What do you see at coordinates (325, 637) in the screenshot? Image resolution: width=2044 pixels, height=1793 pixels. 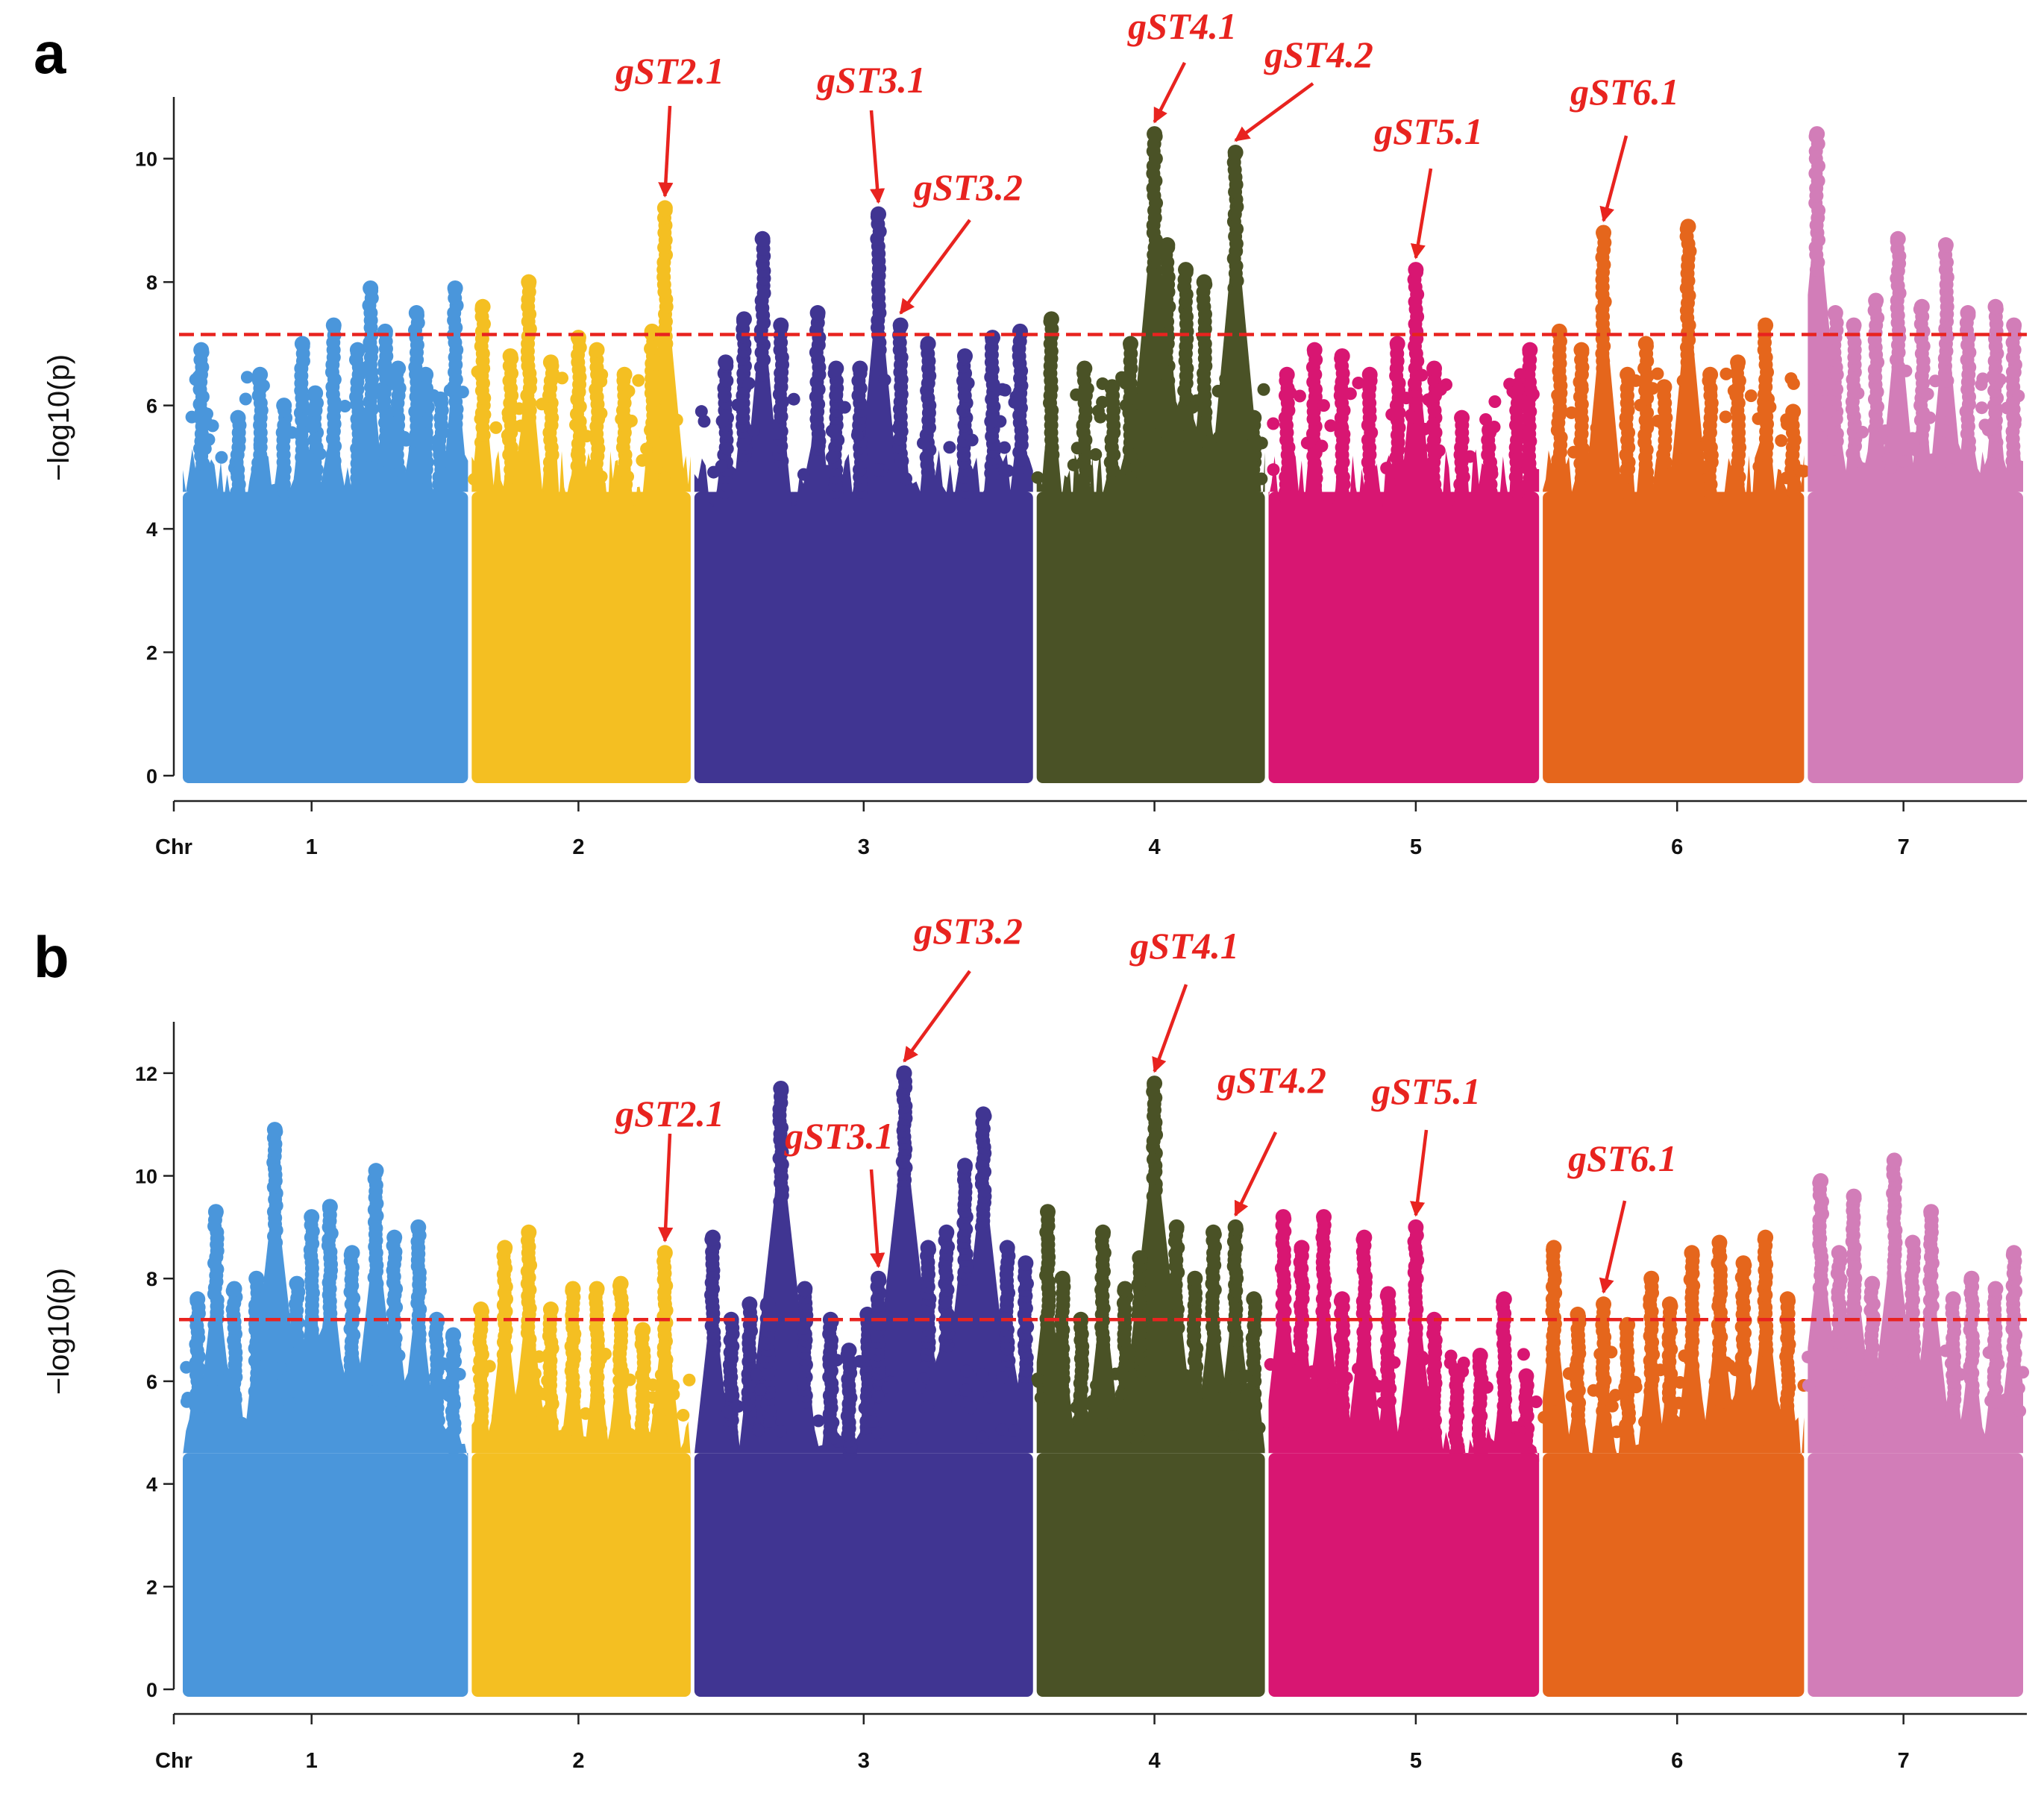 I see `chr-1-base-points` at bounding box center [325, 637].